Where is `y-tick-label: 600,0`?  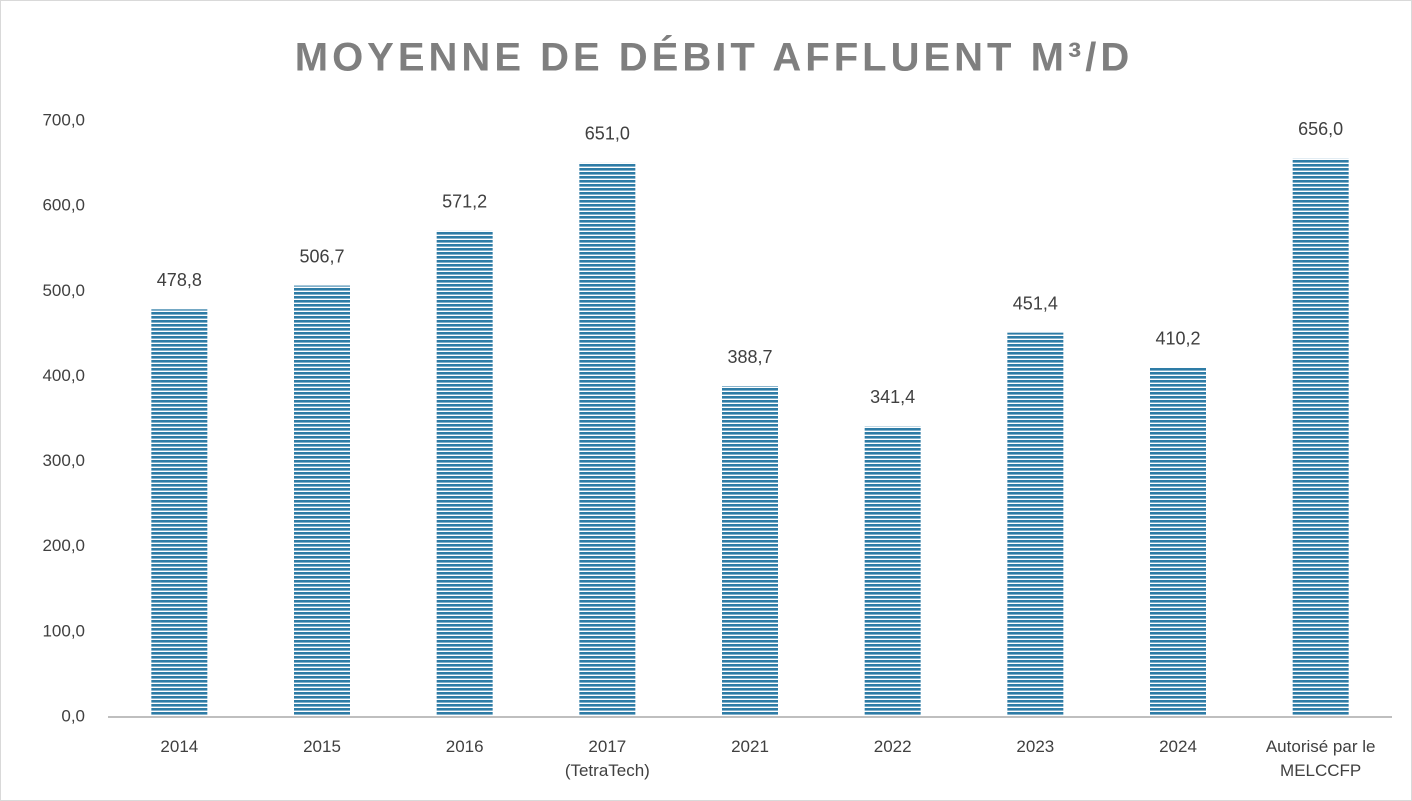 y-tick-label: 600,0 is located at coordinates (63, 205).